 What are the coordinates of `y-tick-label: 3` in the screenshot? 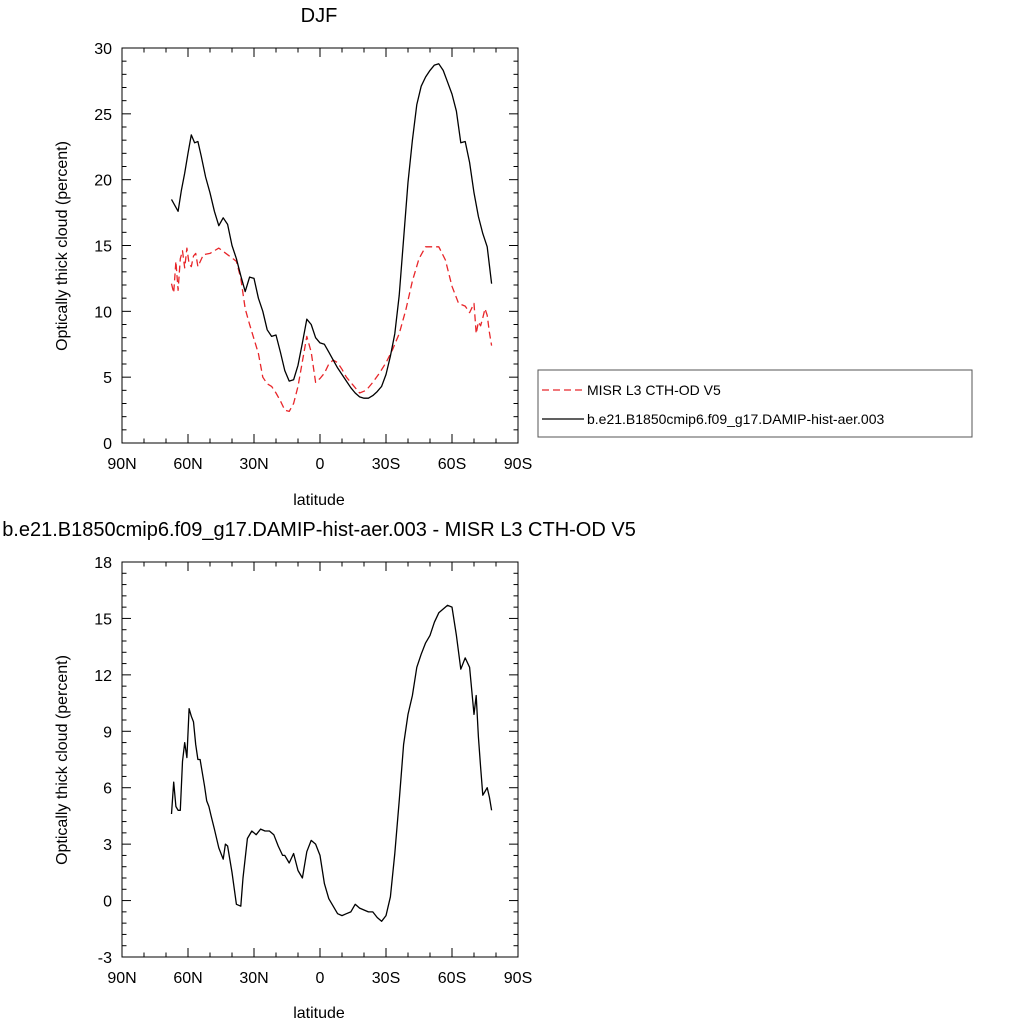 It's located at (107, 845).